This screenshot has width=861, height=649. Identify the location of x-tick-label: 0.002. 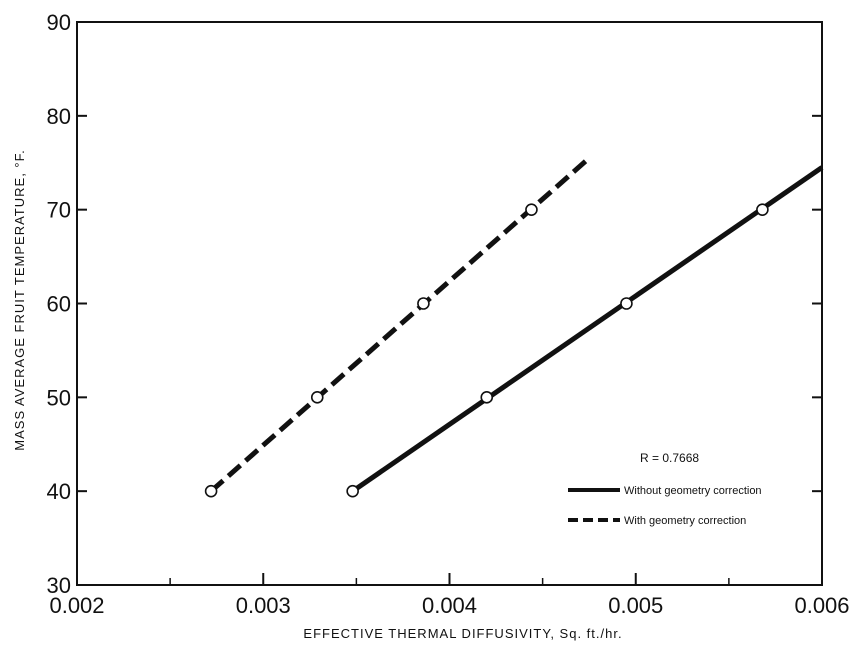
(76, 605).